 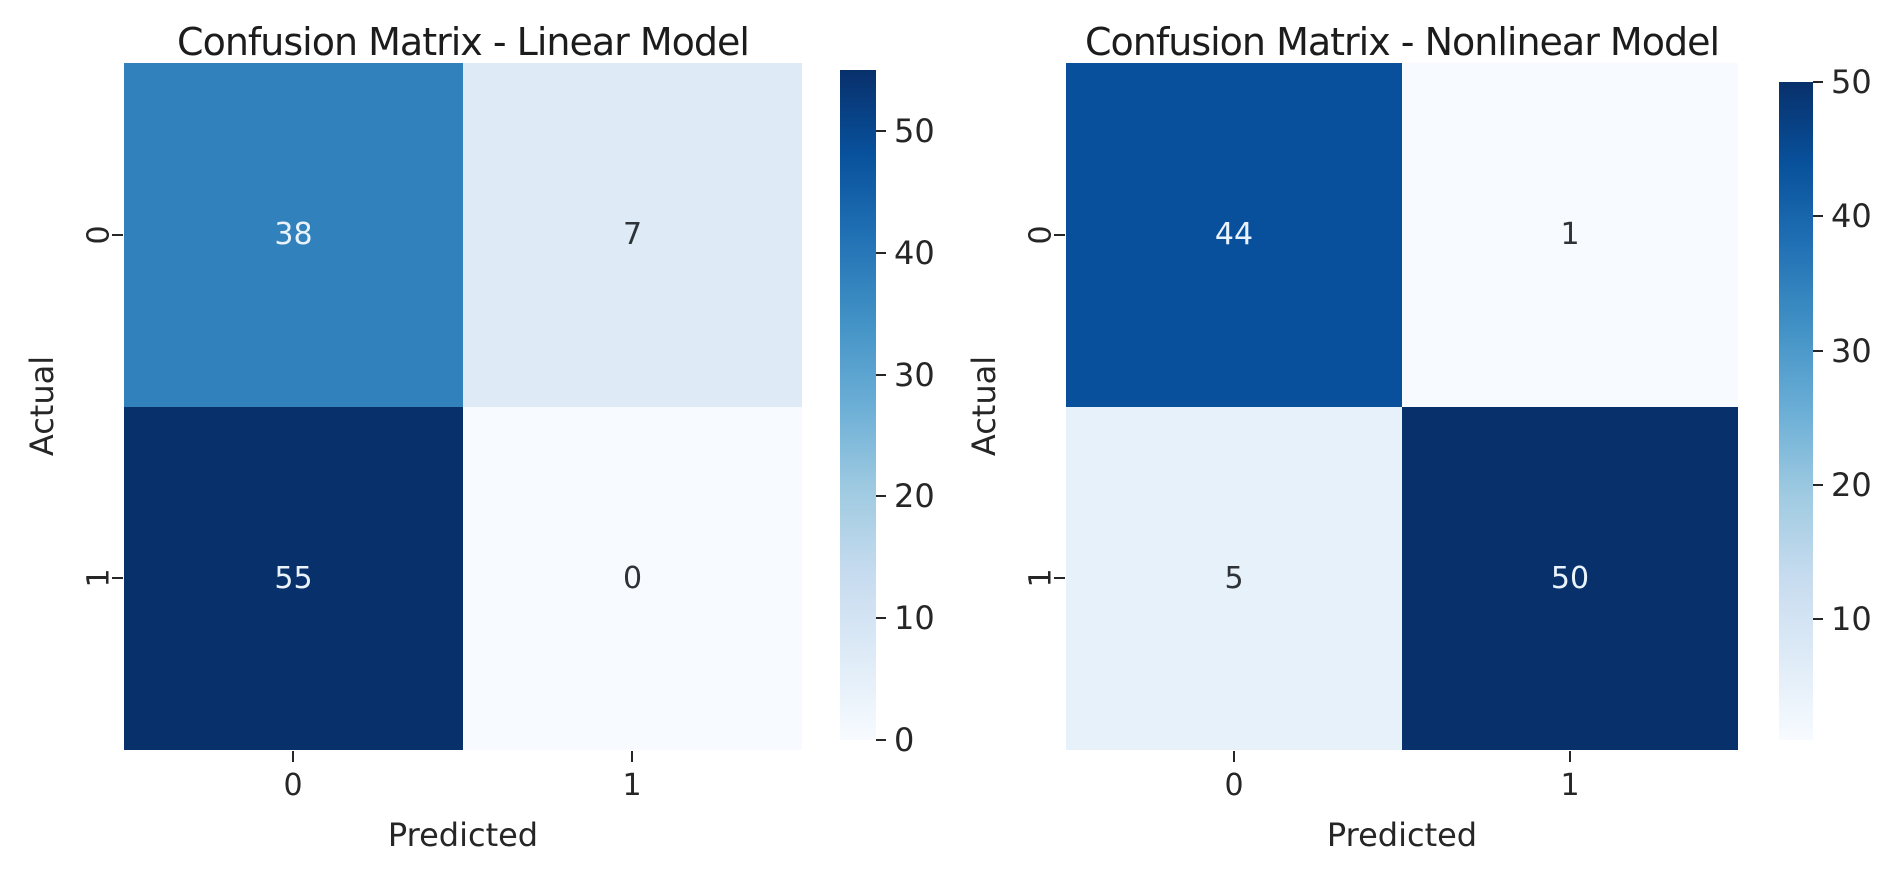 What do you see at coordinates (1402, 42) in the screenshot?
I see `nonlinear-confusion-matrix-title: Confusion Matrix - Nonlinear Model` at bounding box center [1402, 42].